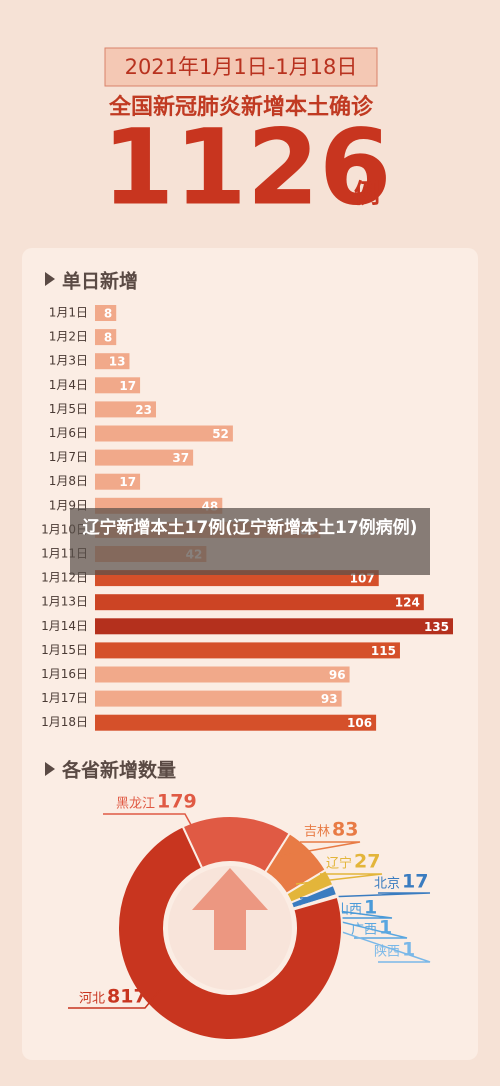  What do you see at coordinates (68, 433) in the screenshot?
I see `y-tick-label: 1月6日` at bounding box center [68, 433].